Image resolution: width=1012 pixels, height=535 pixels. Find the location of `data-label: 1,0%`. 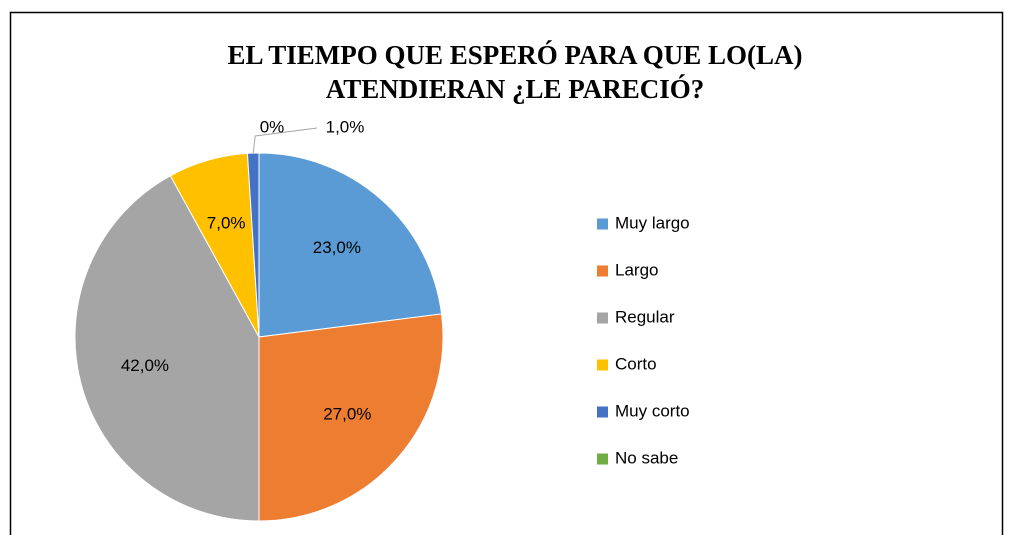

data-label: 1,0% is located at coordinates (345, 126).